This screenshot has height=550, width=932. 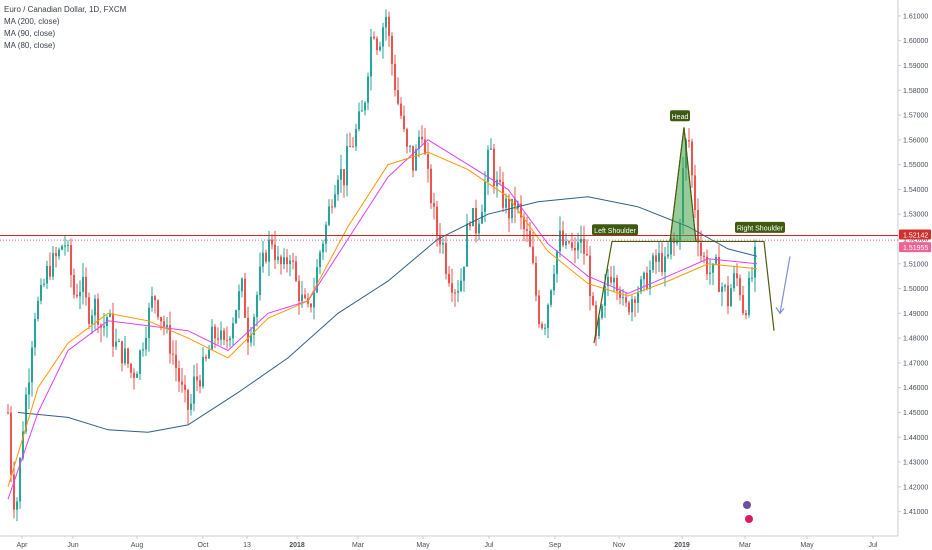 I want to click on left-shoulder-label-bg, so click(x=615, y=230).